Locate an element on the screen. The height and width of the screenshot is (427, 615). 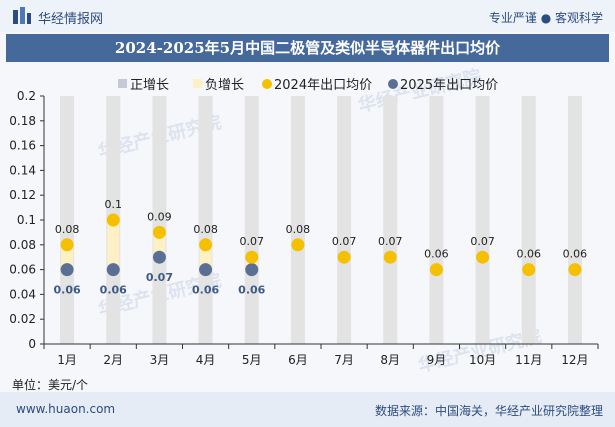
unit-label: 单位：美元/个 is located at coordinates (50, 385).